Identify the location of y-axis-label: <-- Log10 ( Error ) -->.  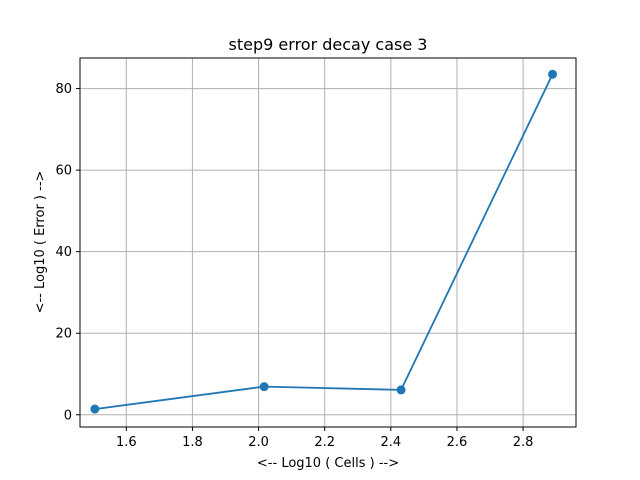
(40, 242).